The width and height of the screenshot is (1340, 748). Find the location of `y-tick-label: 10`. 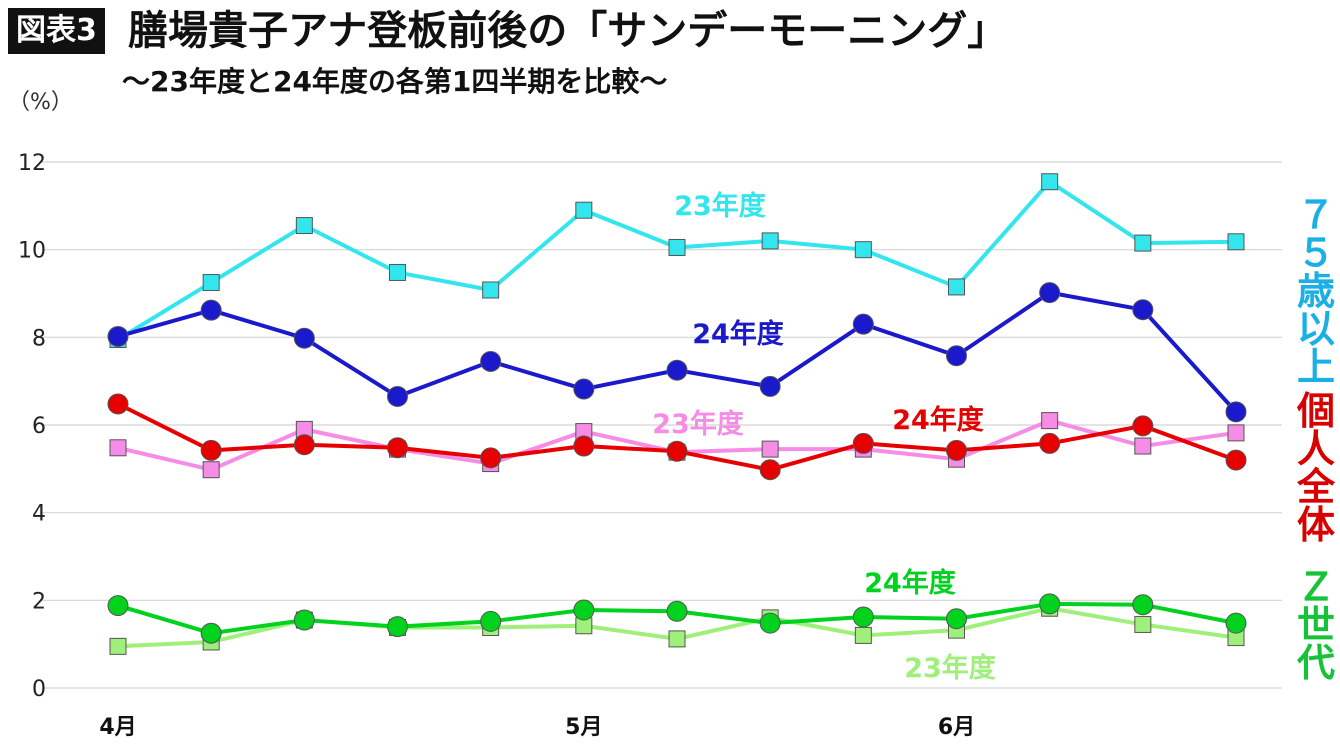

y-tick-label: 10 is located at coordinates (32, 251).